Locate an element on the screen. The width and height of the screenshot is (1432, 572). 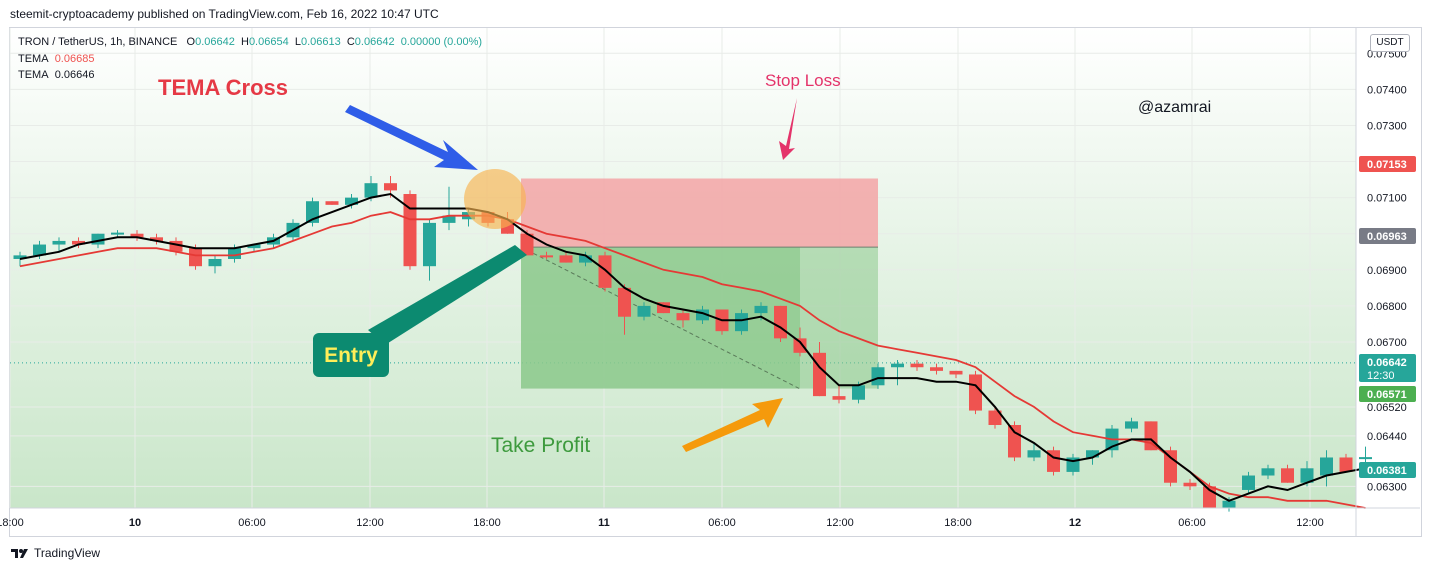
ohlc-change: 0.00000 (0.00%) is located at coordinates (441, 42).